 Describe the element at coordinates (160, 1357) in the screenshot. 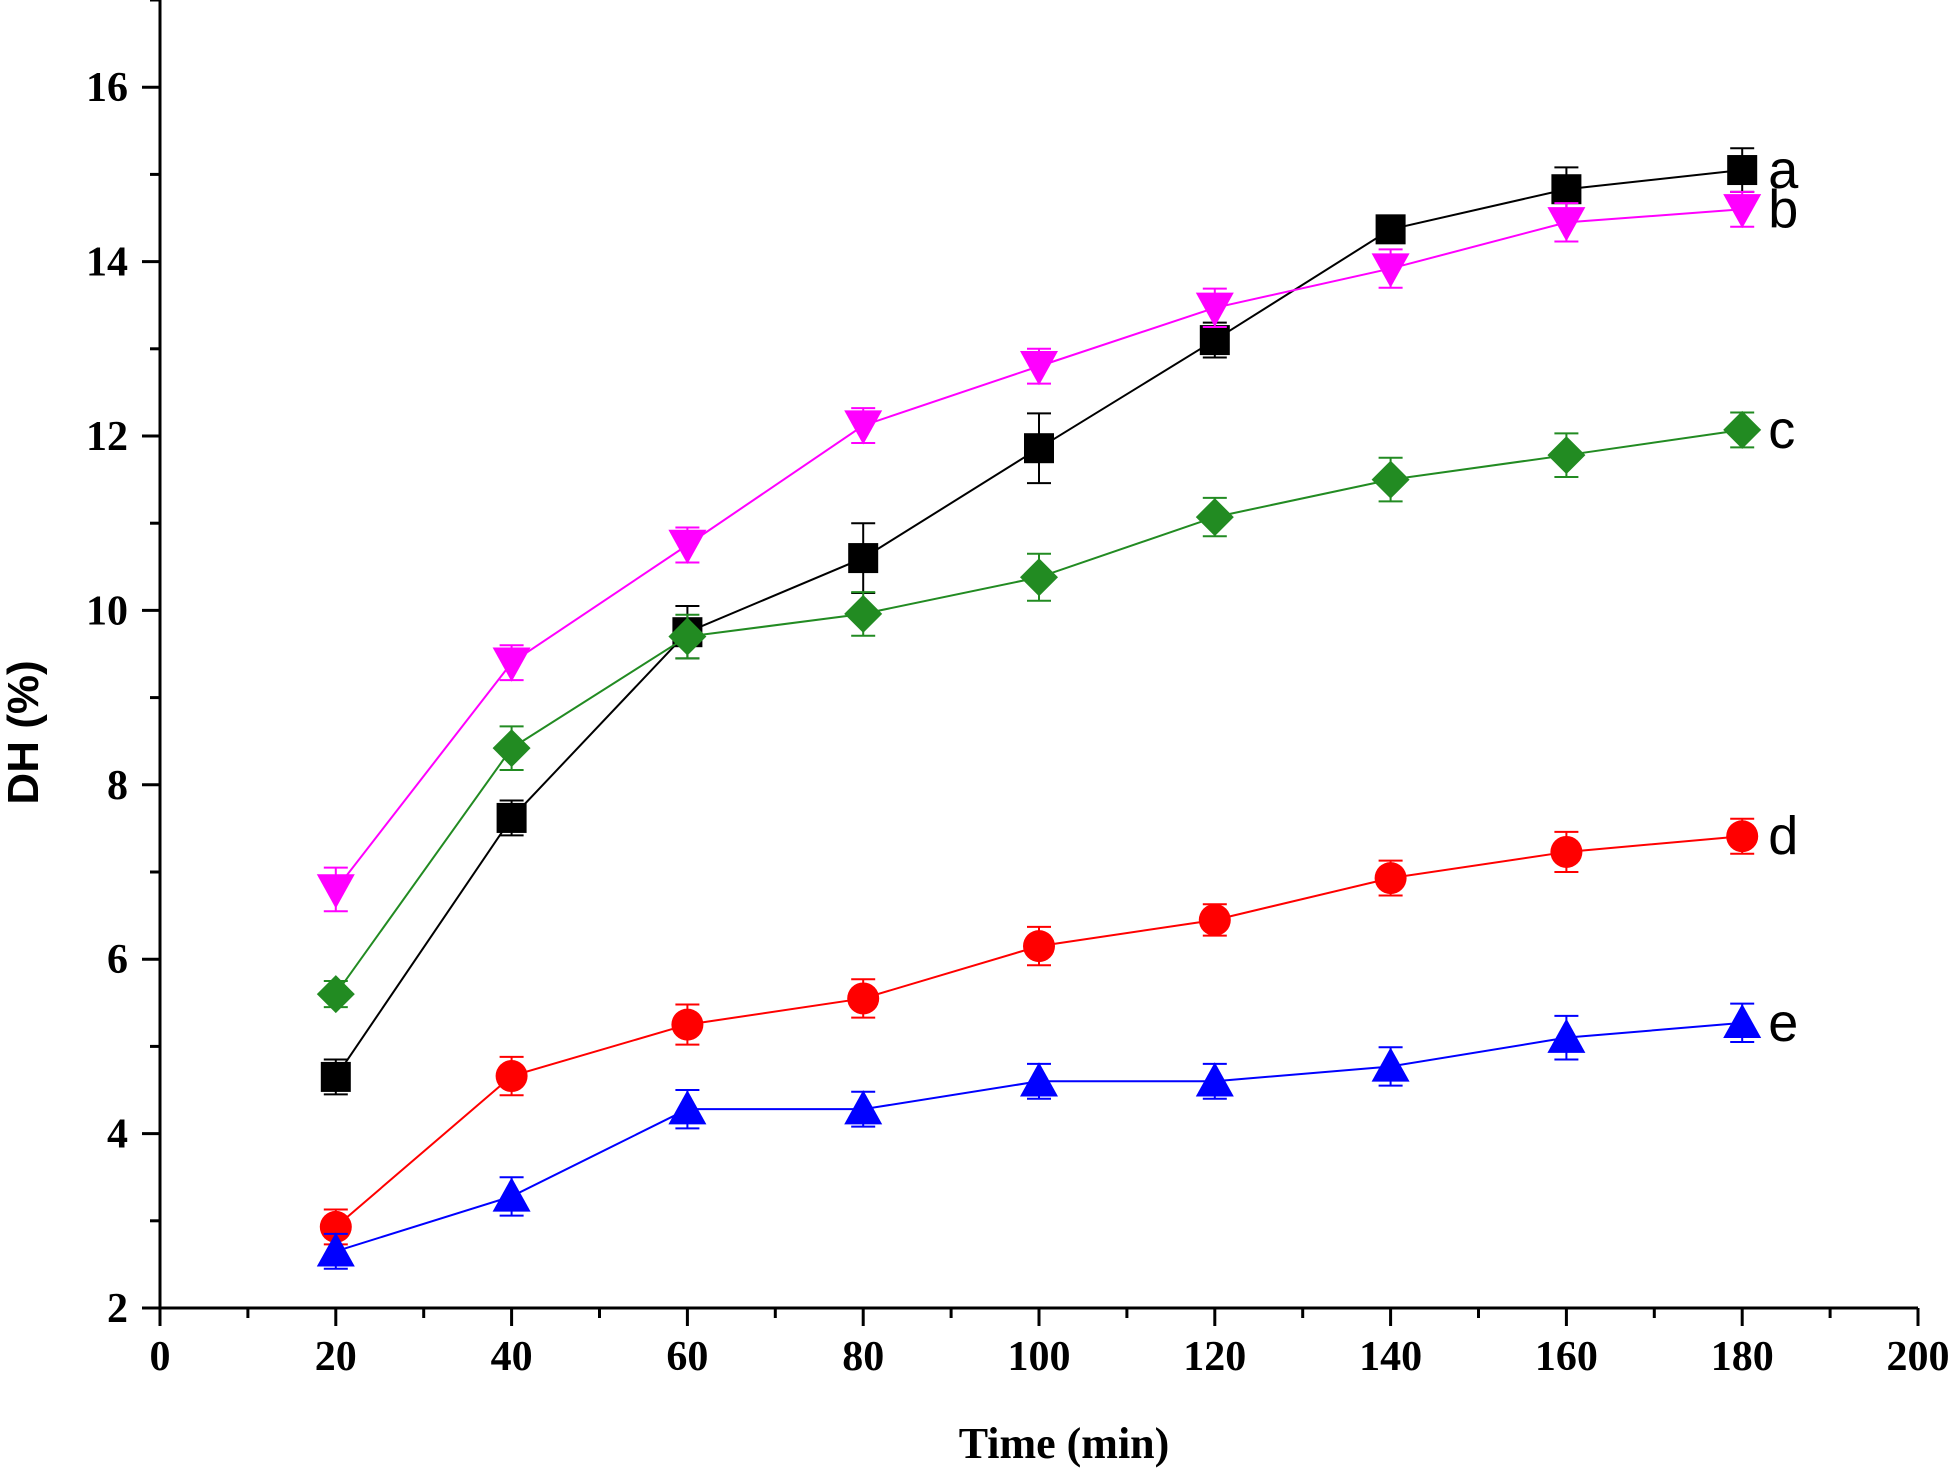

I see `x-tick-label: 0` at that location.